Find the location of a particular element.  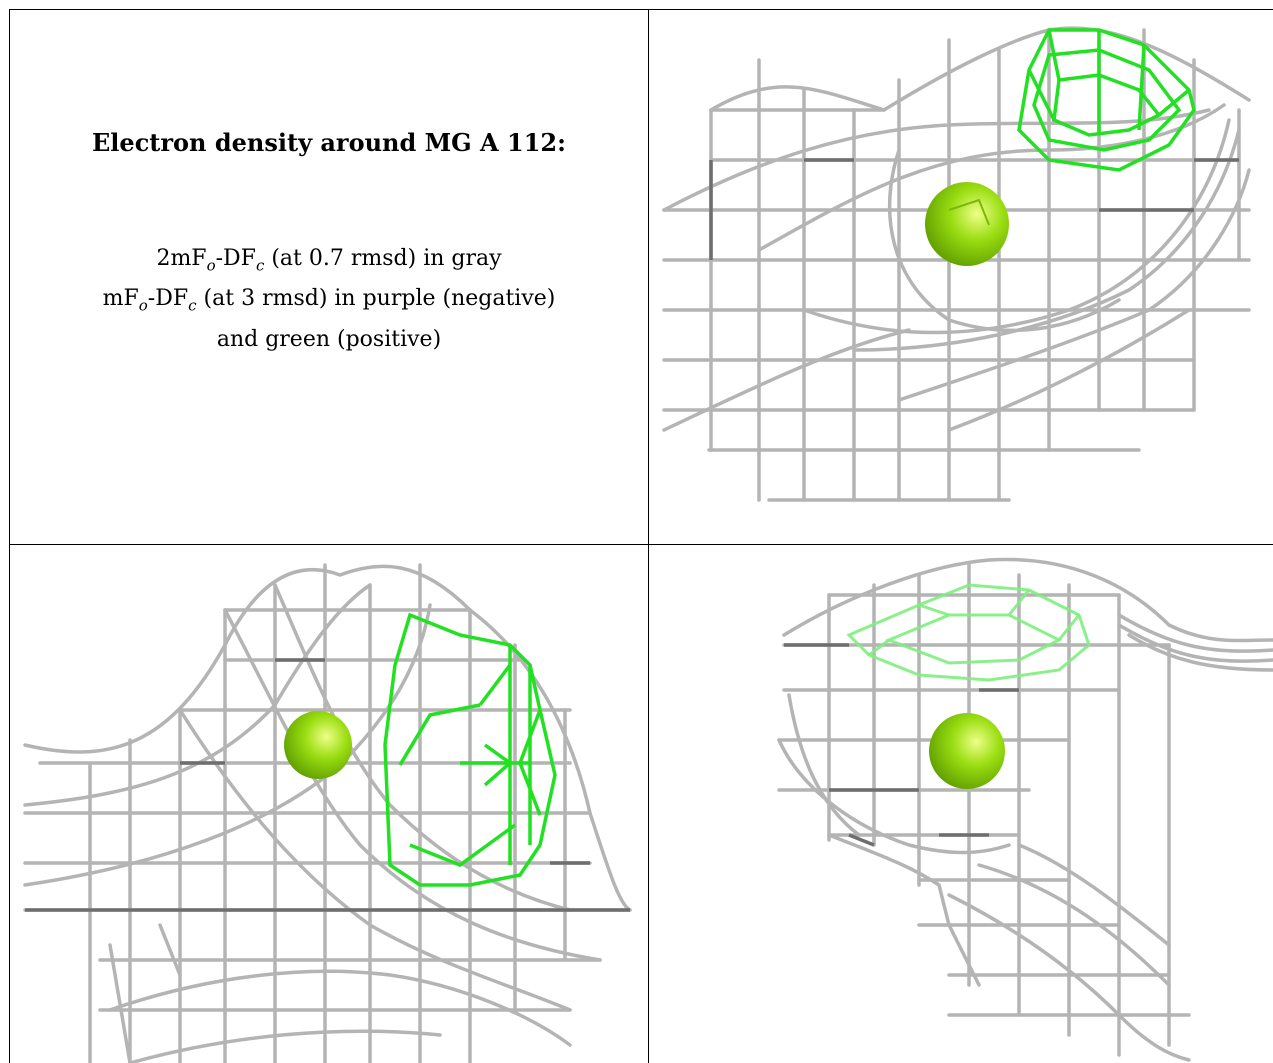

caption-line-2mfo: 2mFo-DFc (at 0.7 rmsd) in gray is located at coordinates (329, 260).